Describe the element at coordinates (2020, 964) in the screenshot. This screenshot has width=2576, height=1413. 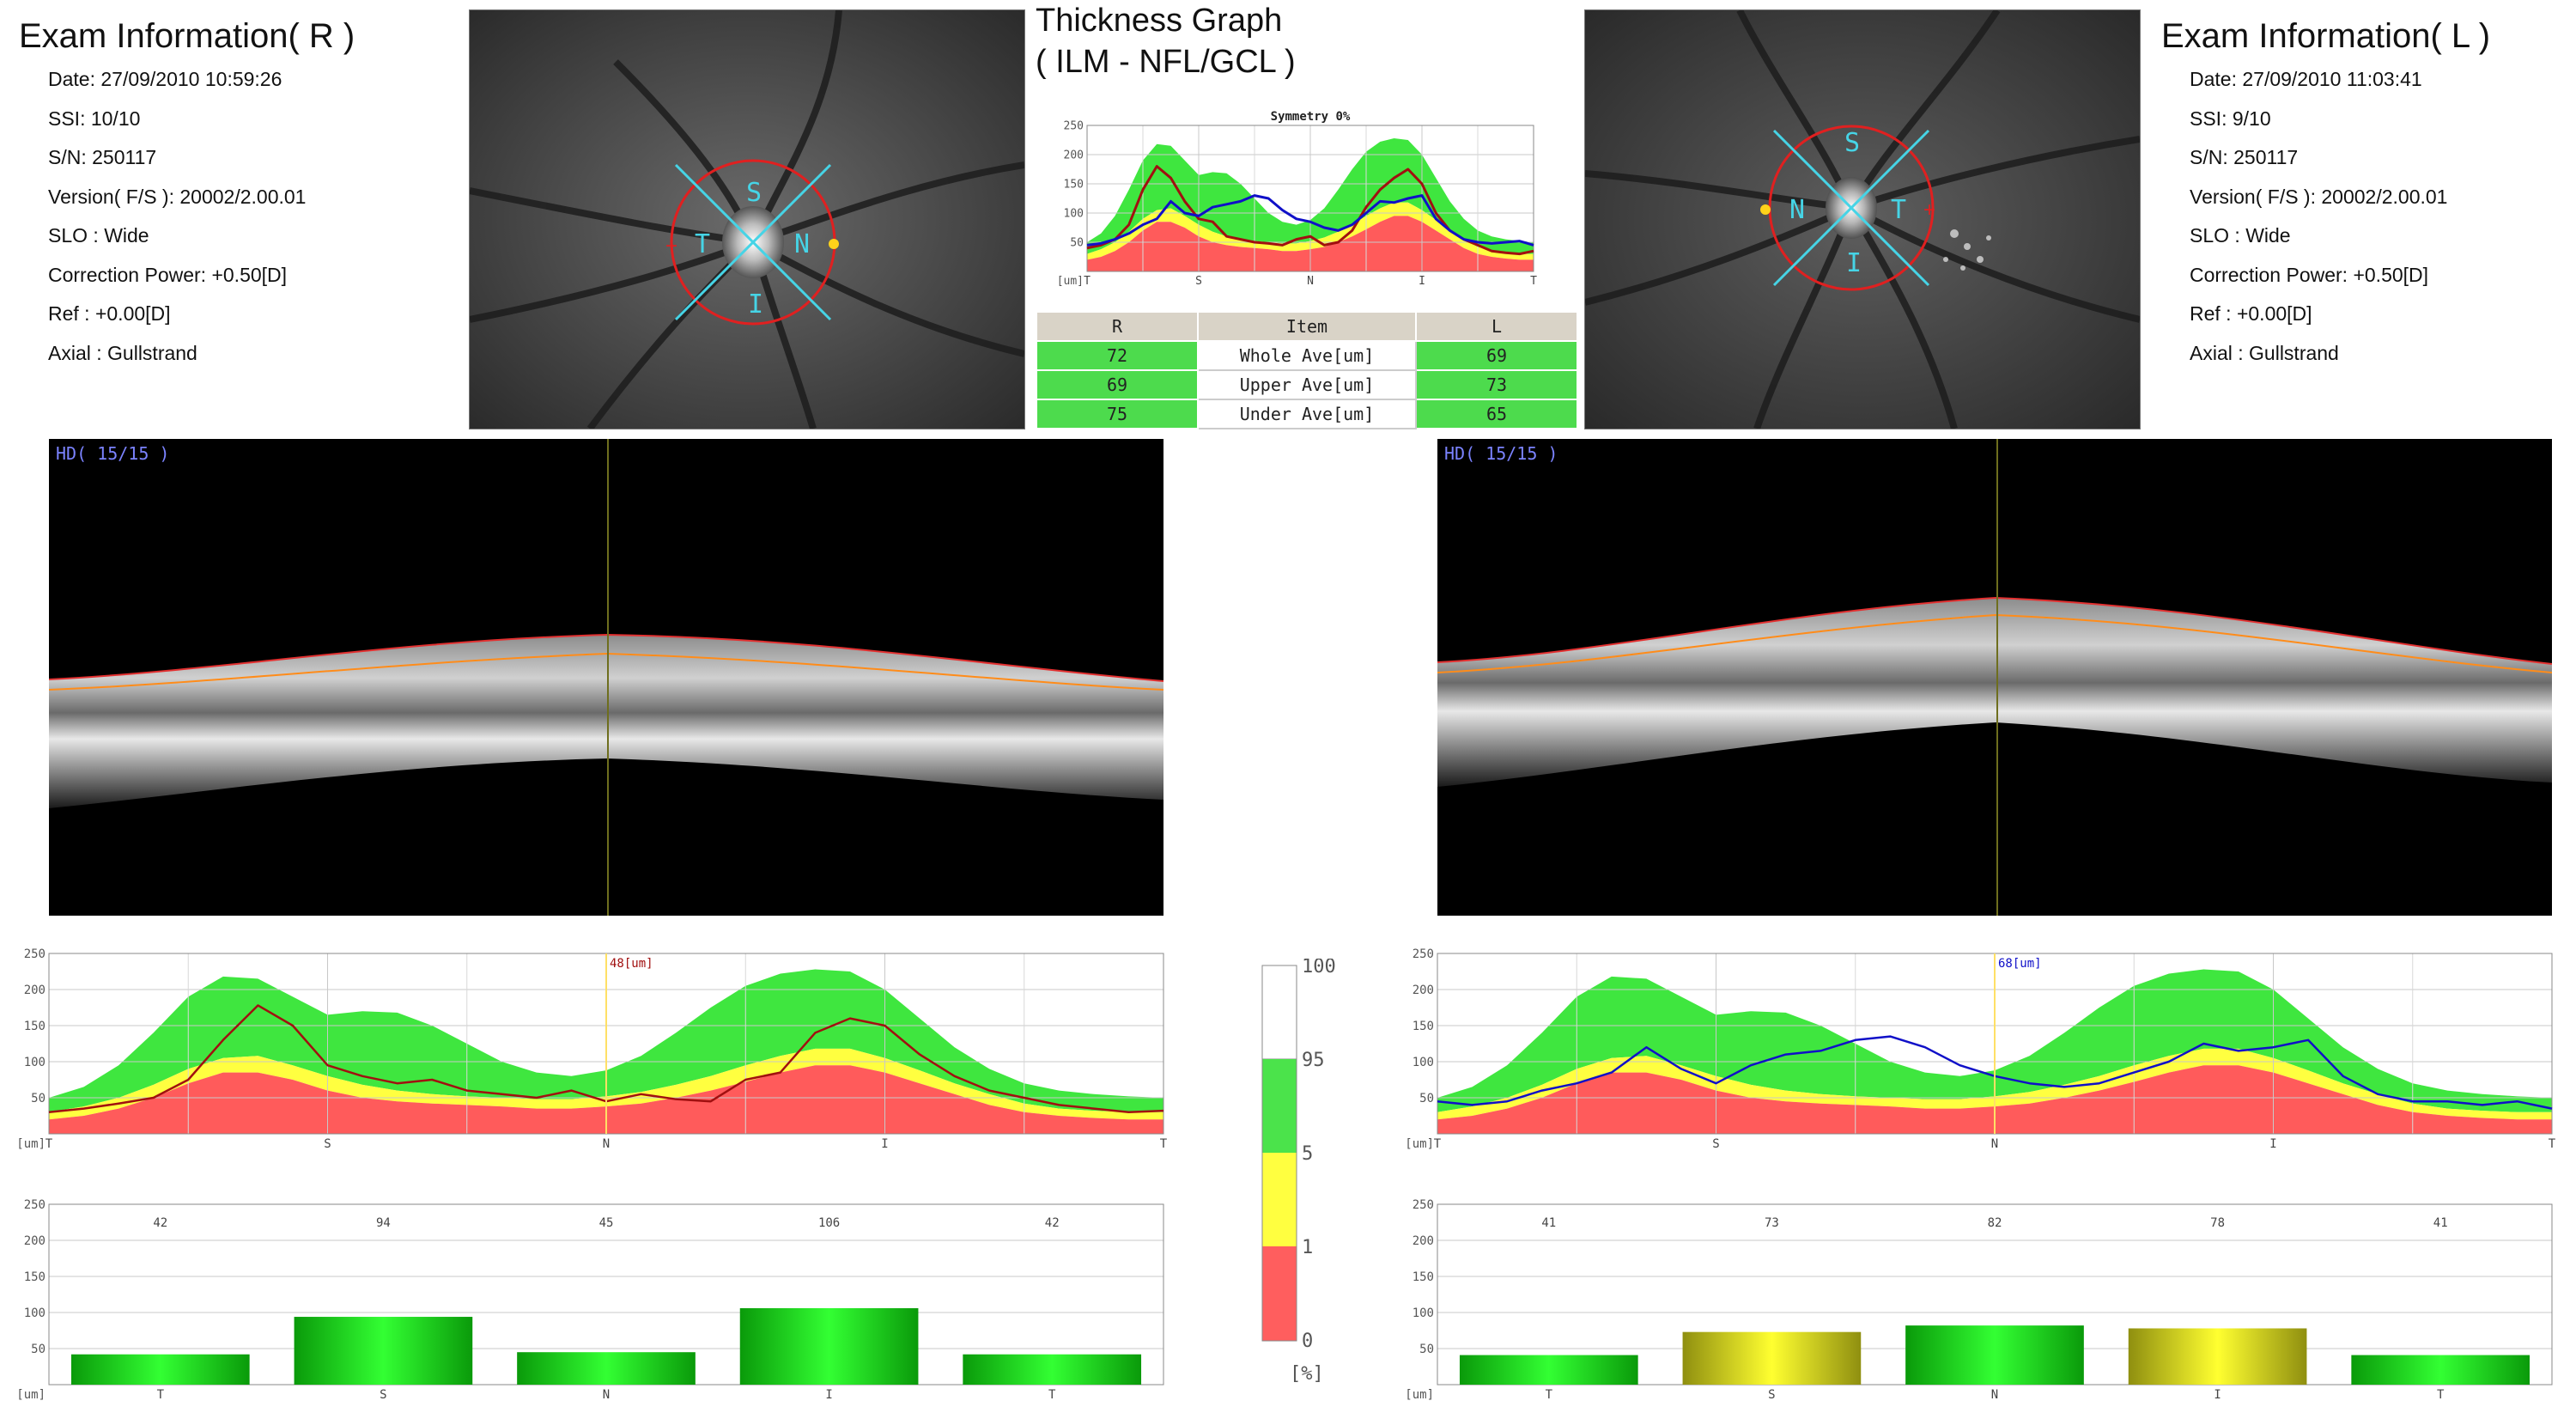
I see `cursor-value-label: 68[um]` at that location.